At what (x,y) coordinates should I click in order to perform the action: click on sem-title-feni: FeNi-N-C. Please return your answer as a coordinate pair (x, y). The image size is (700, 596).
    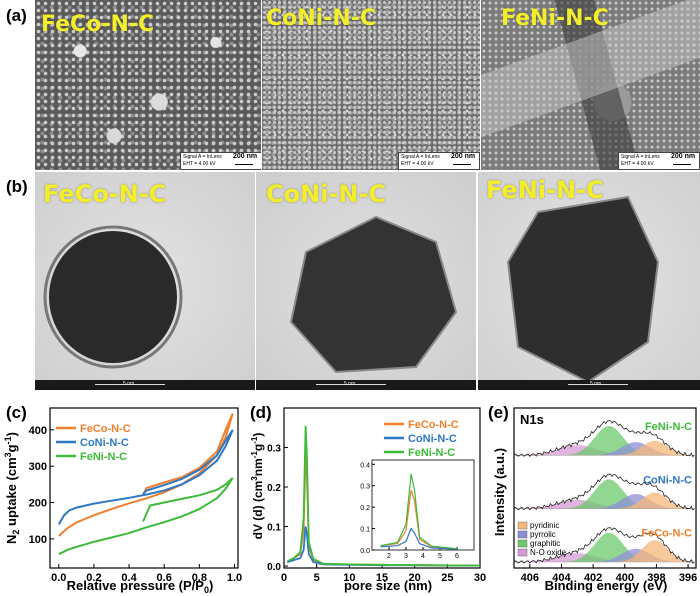
    Looking at the image, I should click on (555, 18).